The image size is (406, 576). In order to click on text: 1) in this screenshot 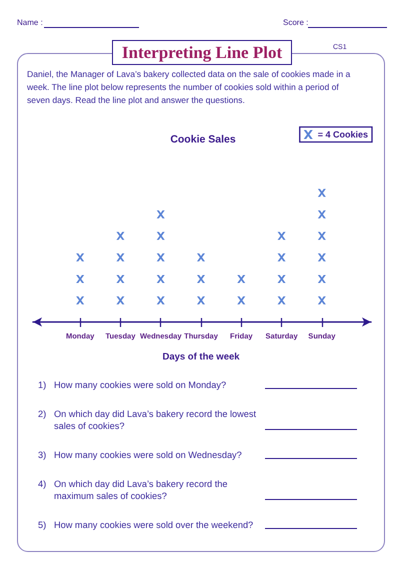, I will do `click(43, 385)`.